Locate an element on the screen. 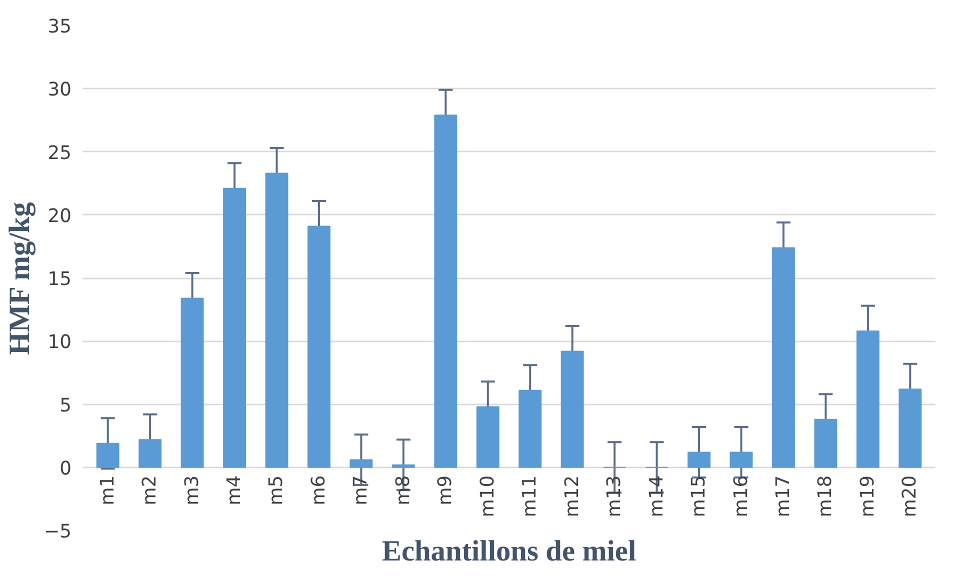 This screenshot has width=957, height=580. y-tick-label: 10 is located at coordinates (60, 343).